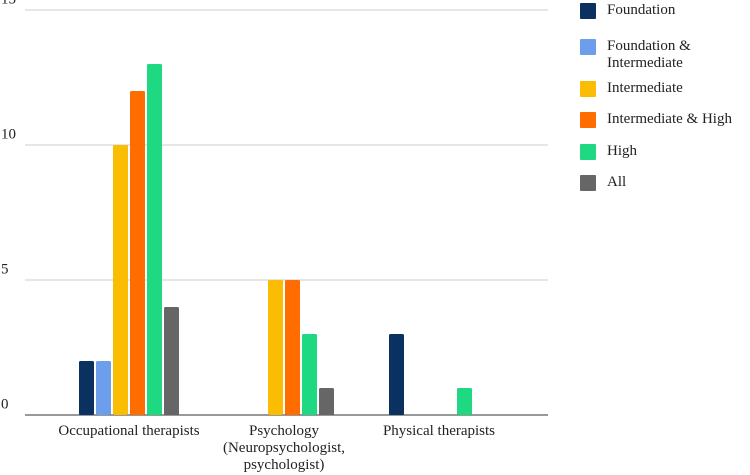  I want to click on y-tick-label: 10, so click(8, 134).